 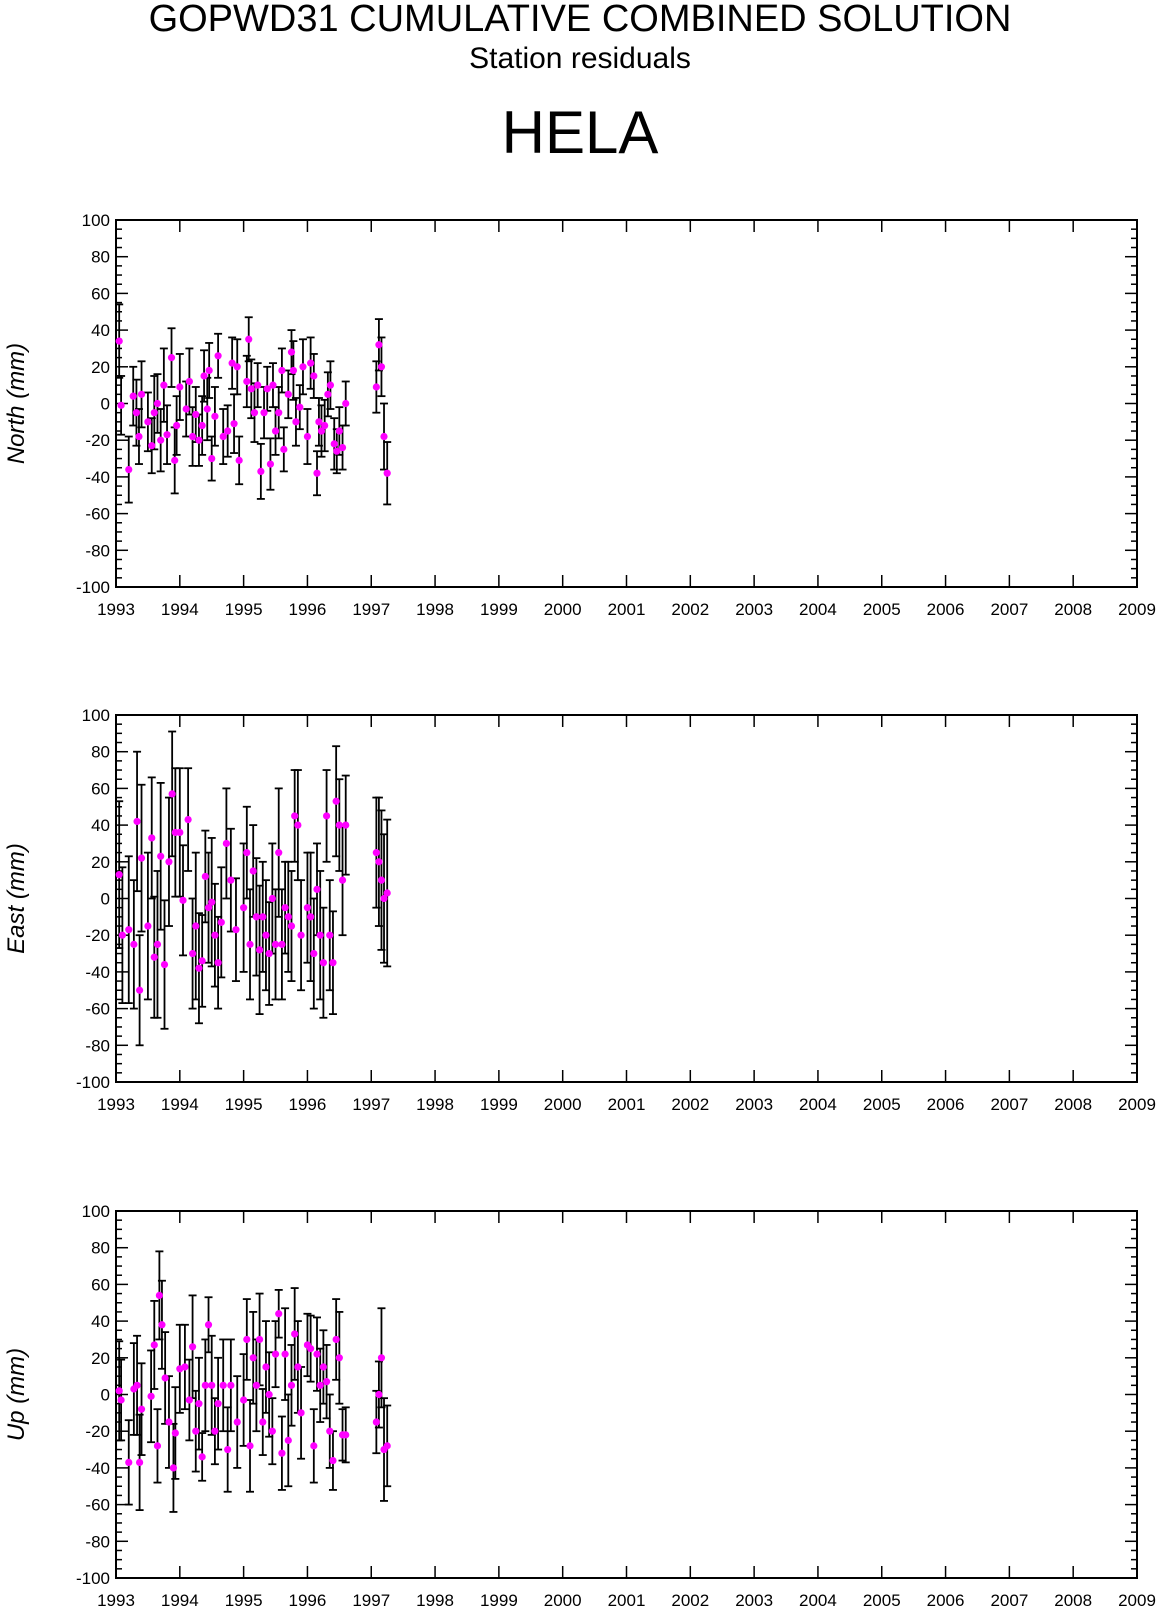 What do you see at coordinates (580, 58) in the screenshot?
I see `chart-subtitle: Station residuals` at bounding box center [580, 58].